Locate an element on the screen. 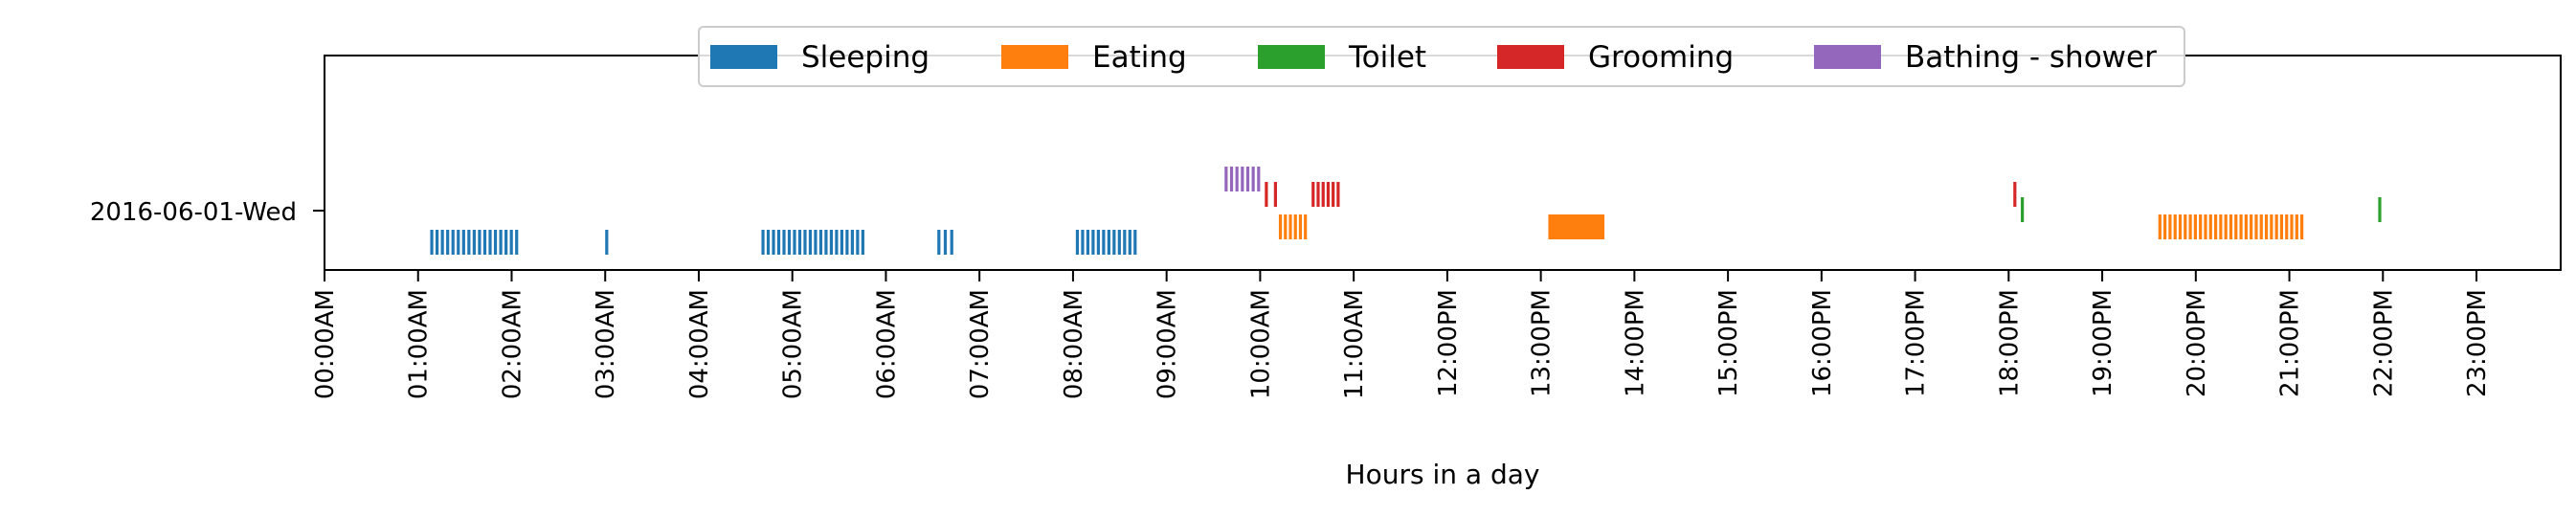 This screenshot has width=2576, height=517. y-axis: 2016-06-01-Wed is located at coordinates (207, 212).